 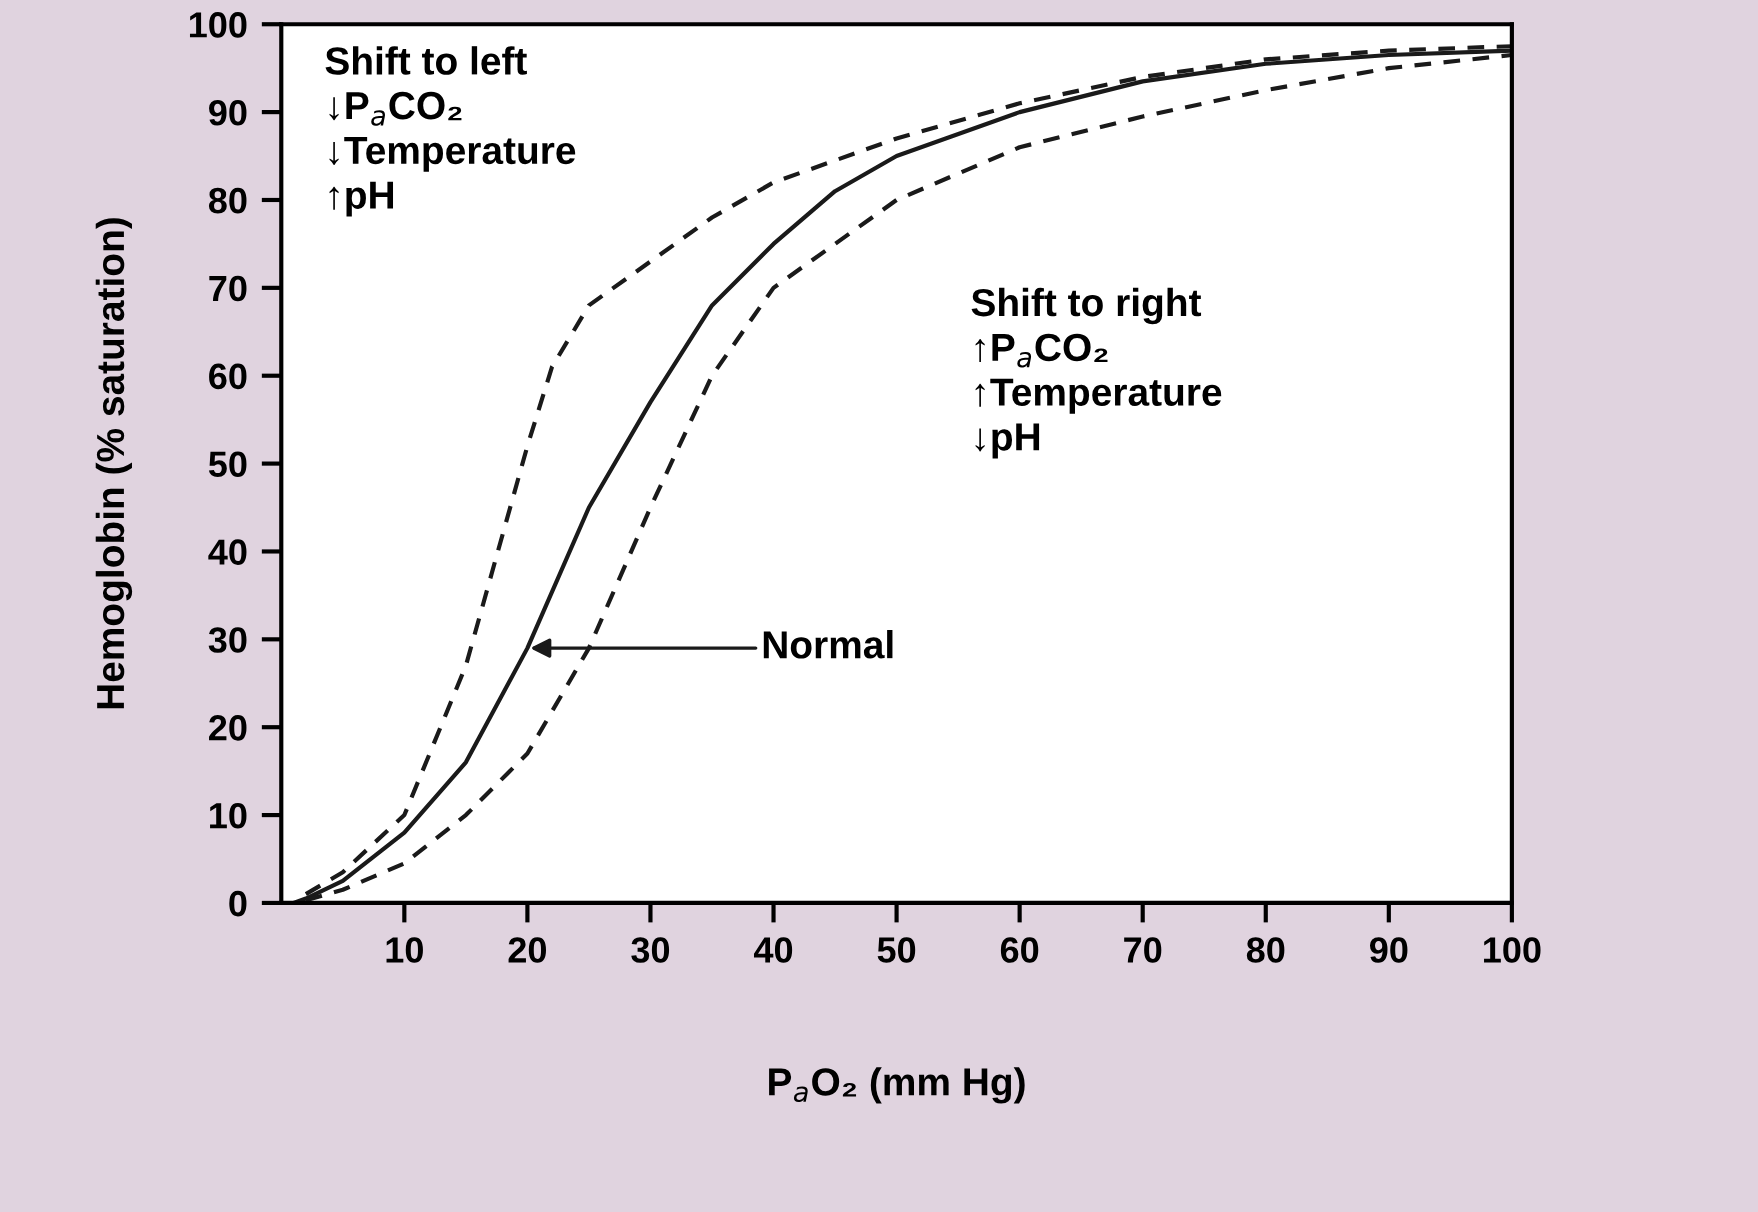 What do you see at coordinates (1096, 373) in the screenshot?
I see `annotation: Shift to right ↑P$_{a}$CO₂ ↑Temperature ↓pH` at bounding box center [1096, 373].